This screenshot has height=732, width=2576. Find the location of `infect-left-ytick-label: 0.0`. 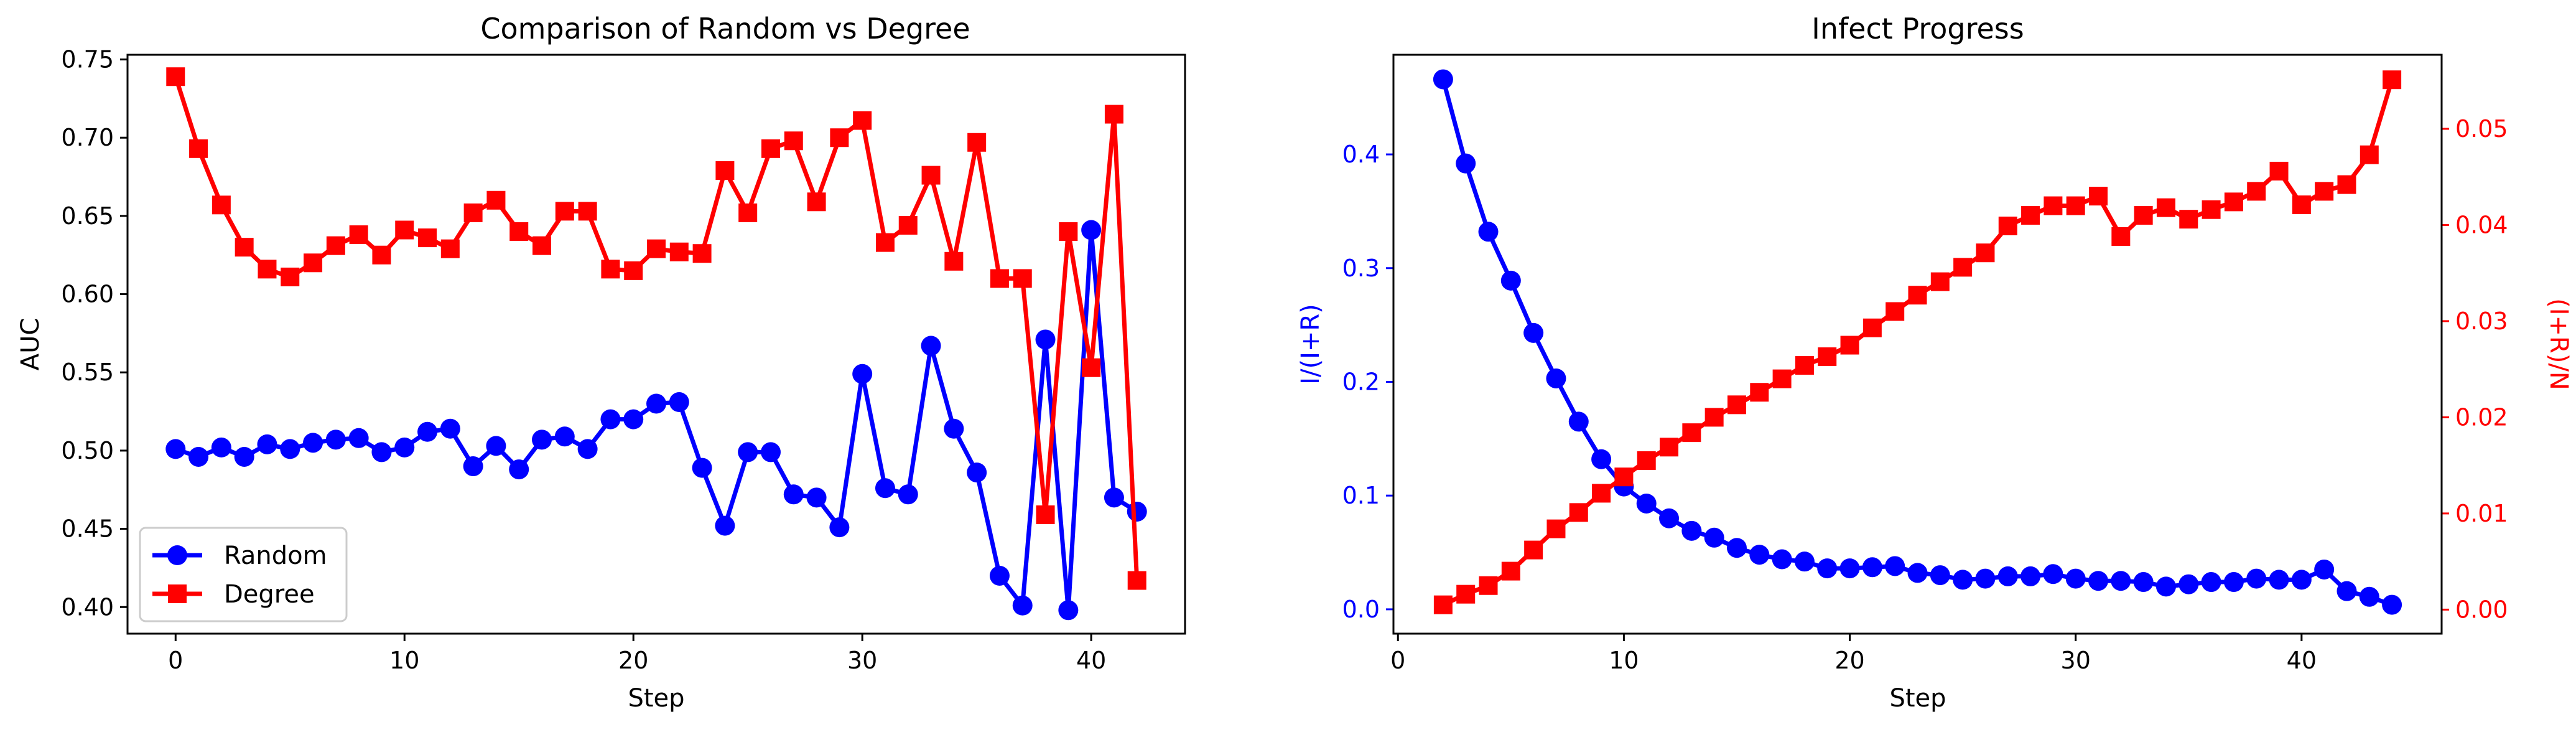

infect-left-ytick-label: 0.0 is located at coordinates (1361, 609).